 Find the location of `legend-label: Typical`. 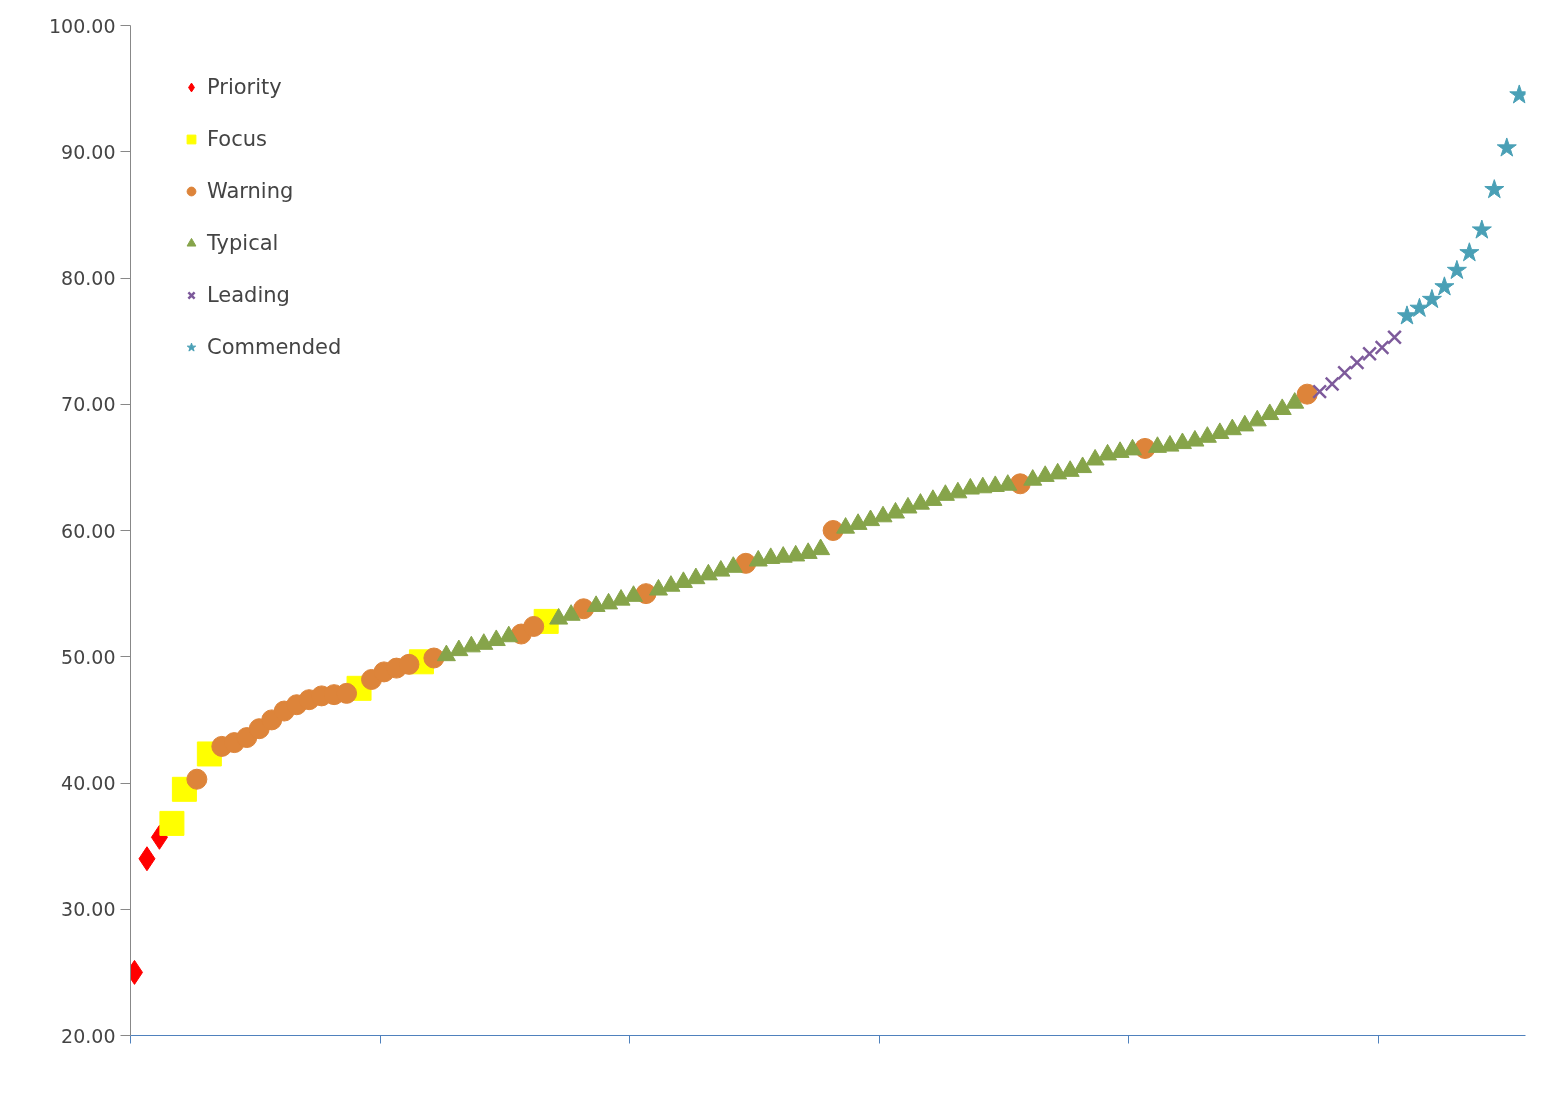

legend-label: Typical is located at coordinates (243, 243).